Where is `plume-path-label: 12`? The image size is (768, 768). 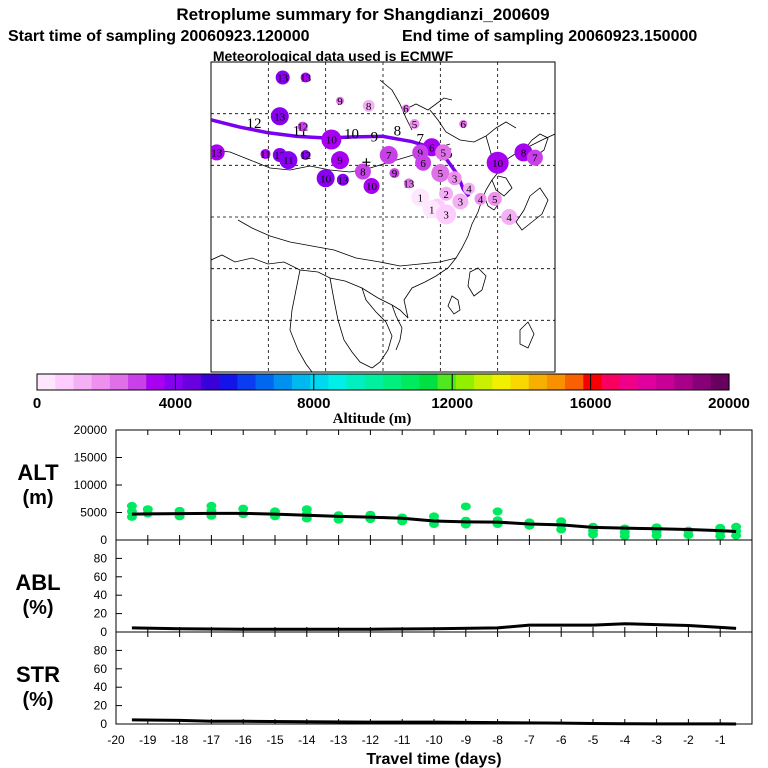
plume-path-label: 12 is located at coordinates (254, 124).